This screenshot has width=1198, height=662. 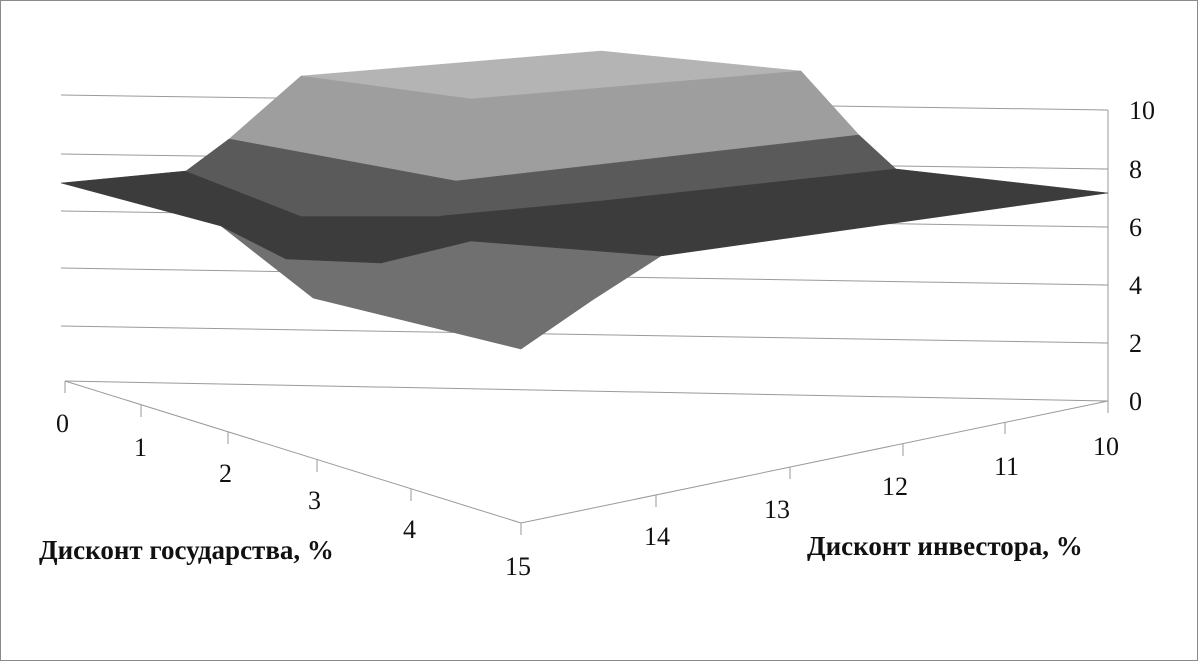 What do you see at coordinates (62, 423) in the screenshot?
I see `x-tick-label: 0` at bounding box center [62, 423].